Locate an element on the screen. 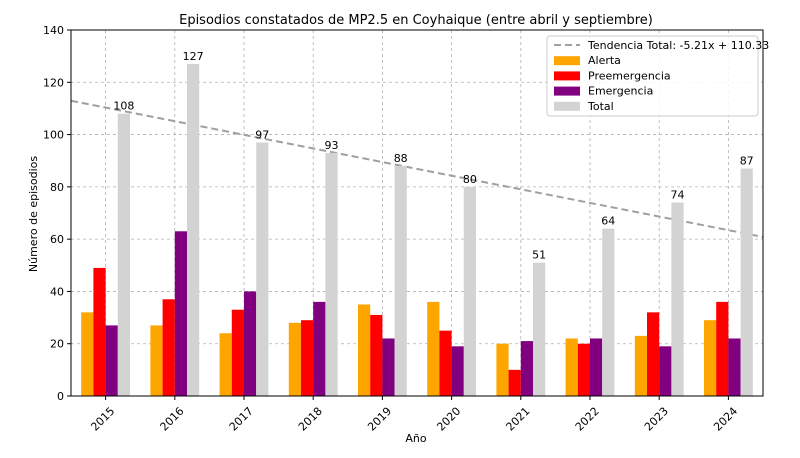  bar-alerta-2016 is located at coordinates (156, 360).